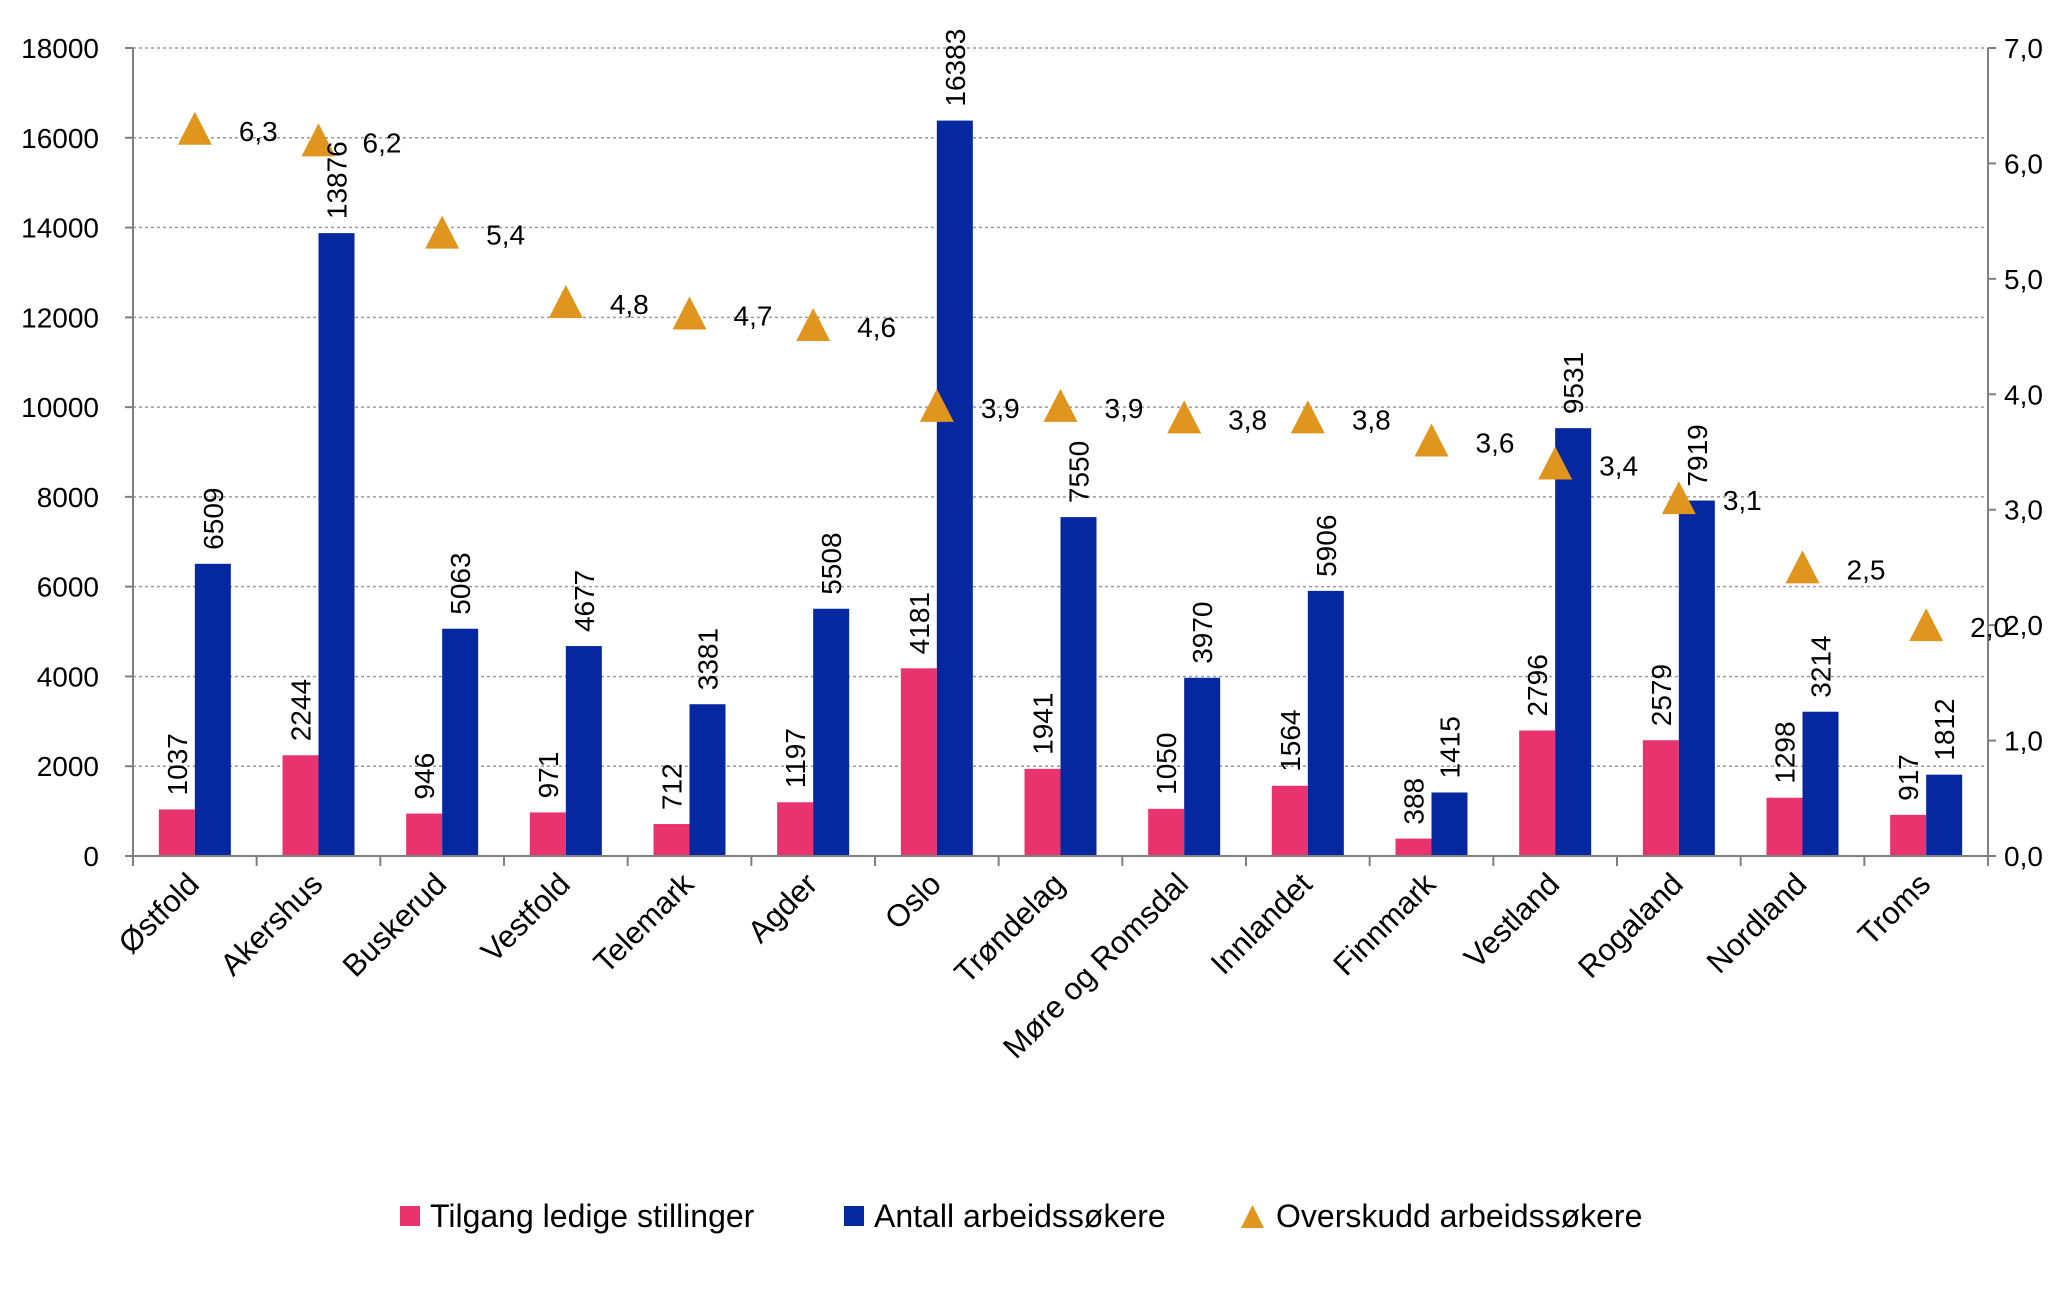 The width and height of the screenshot is (2068, 1294). I want to click on data-label-tilgang: 1298, so click(1785, 752).